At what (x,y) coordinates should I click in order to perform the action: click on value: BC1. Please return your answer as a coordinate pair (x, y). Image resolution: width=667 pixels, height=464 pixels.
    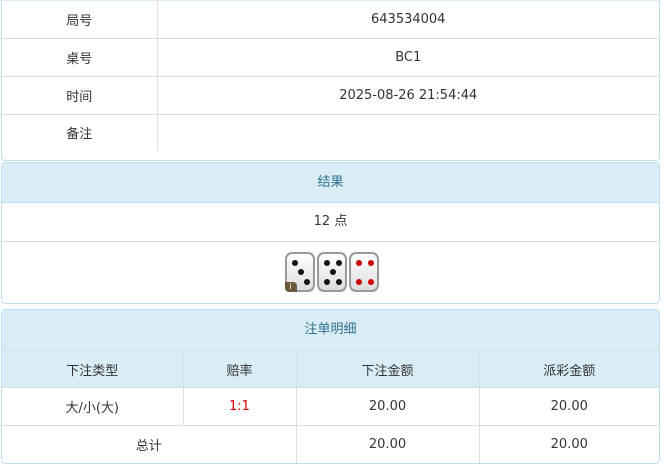
    Looking at the image, I should click on (407, 57).